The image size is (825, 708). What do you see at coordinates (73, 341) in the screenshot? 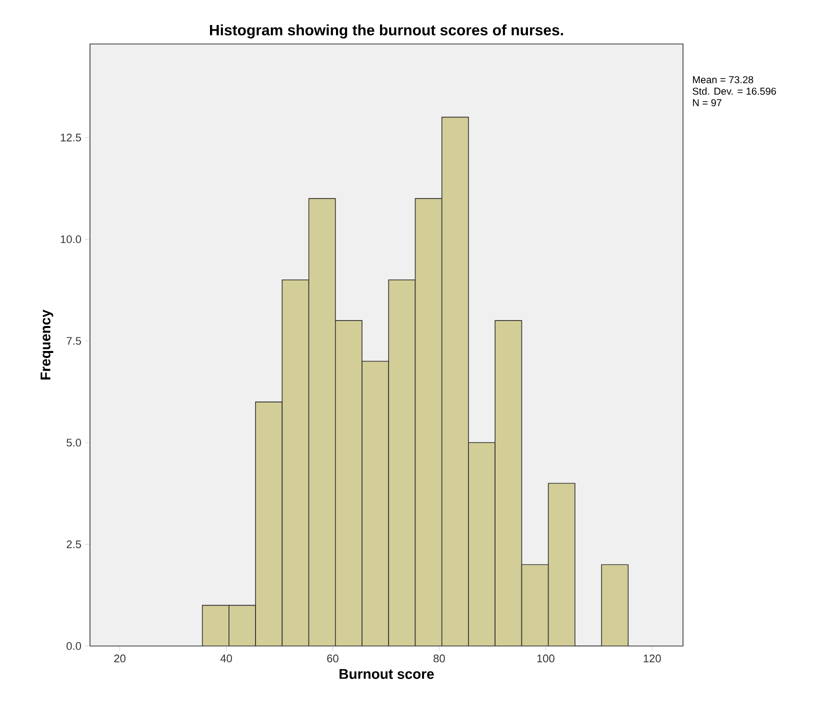
I see `y-tick-label: 7.5` at bounding box center [73, 341].